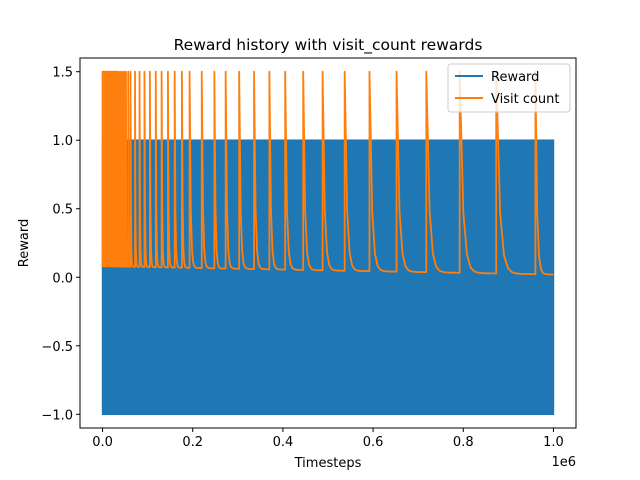 Image resolution: width=640 pixels, height=480 pixels. Describe the element at coordinates (62, 141) in the screenshot. I see `y-tick-label: 1.0` at that location.